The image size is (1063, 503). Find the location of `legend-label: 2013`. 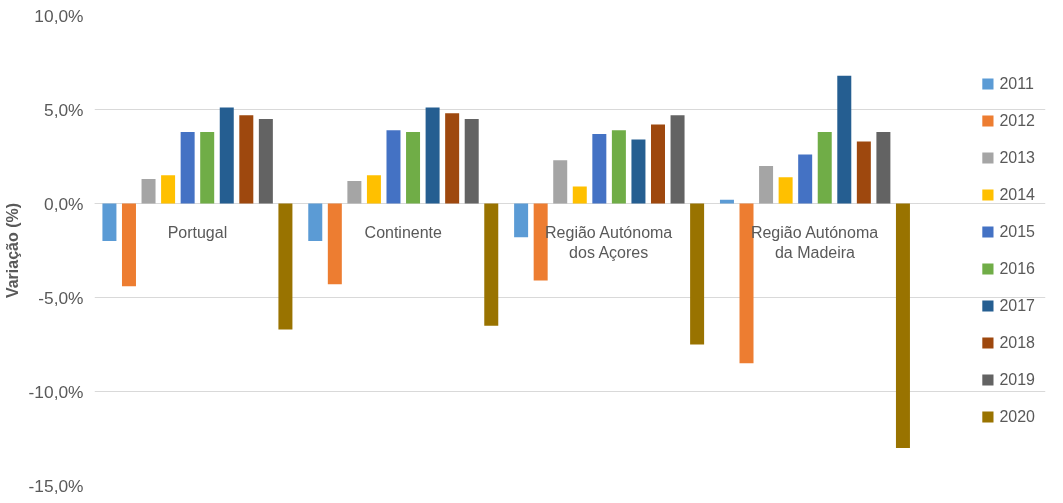

legend-label: 2013 is located at coordinates (1017, 157).